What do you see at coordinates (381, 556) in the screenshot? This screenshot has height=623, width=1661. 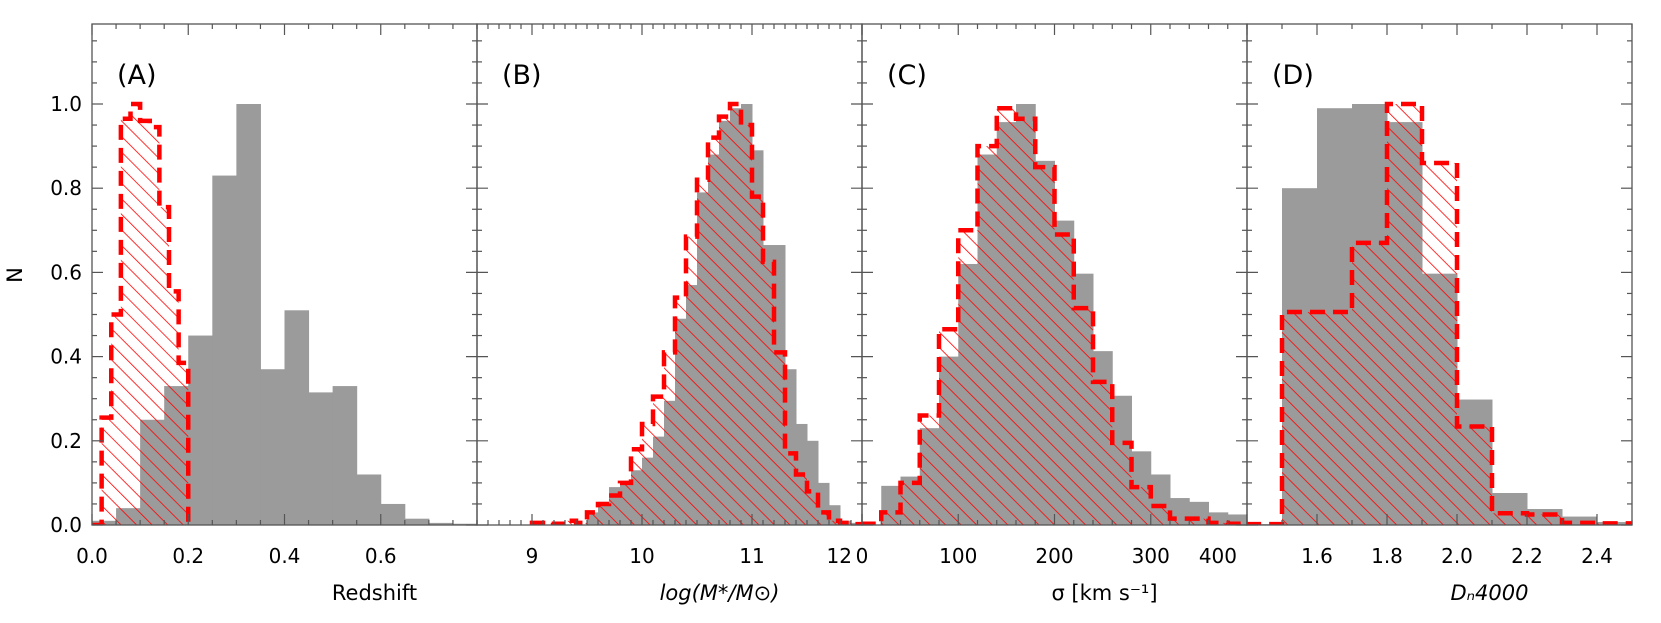 I see `x-tick-label: 0.6` at bounding box center [381, 556].